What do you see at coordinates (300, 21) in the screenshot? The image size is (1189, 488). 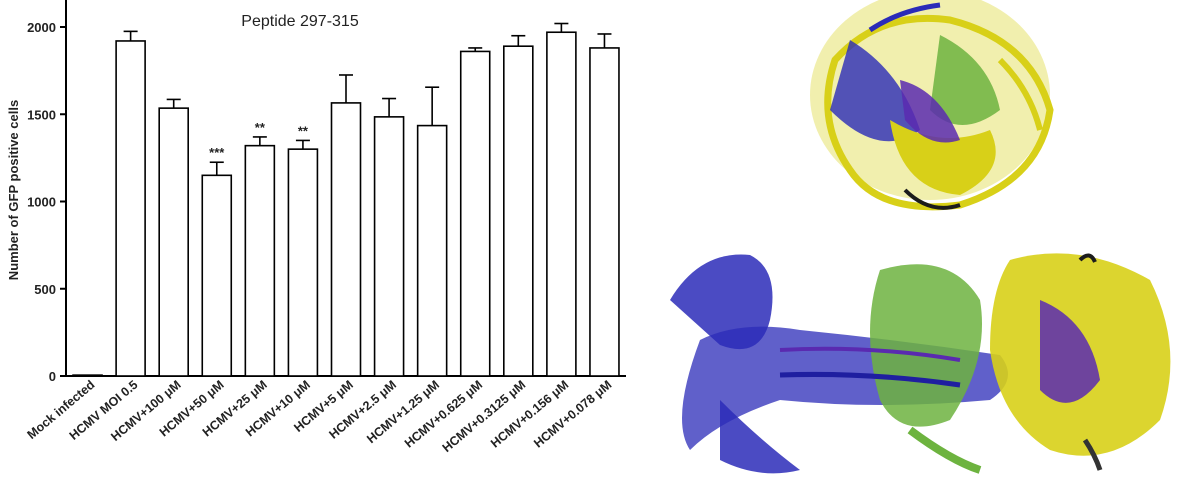 I see `chart-title: Peptide 297-315` at bounding box center [300, 21].